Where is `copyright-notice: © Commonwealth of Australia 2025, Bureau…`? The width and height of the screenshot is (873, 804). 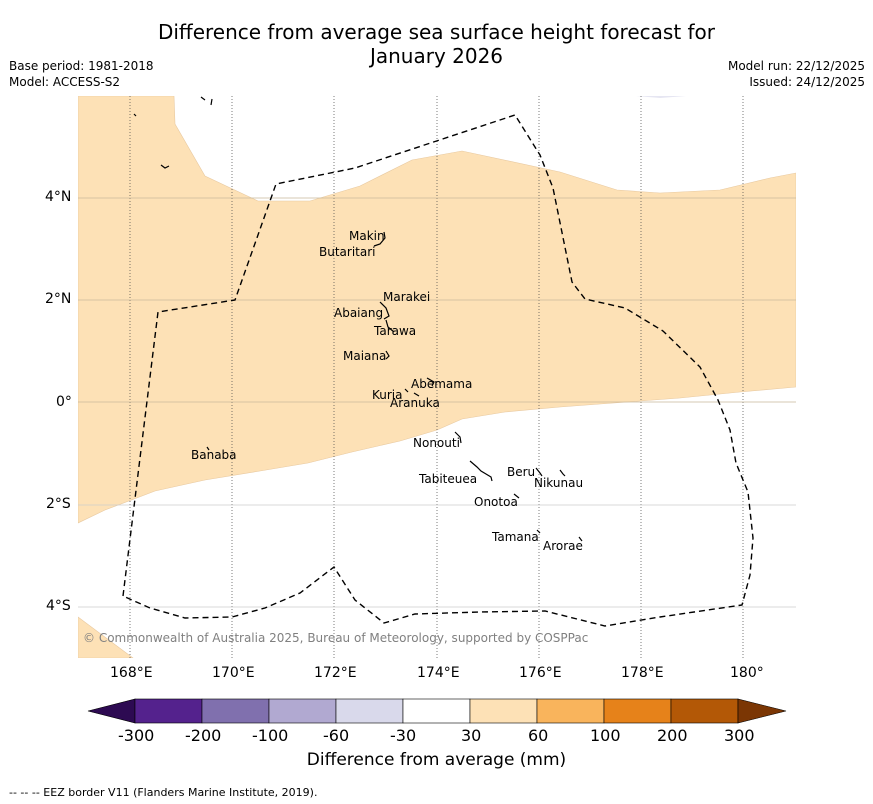 copyright-notice: © Commonwealth of Australia 2025, Bureau… is located at coordinates (336, 638).